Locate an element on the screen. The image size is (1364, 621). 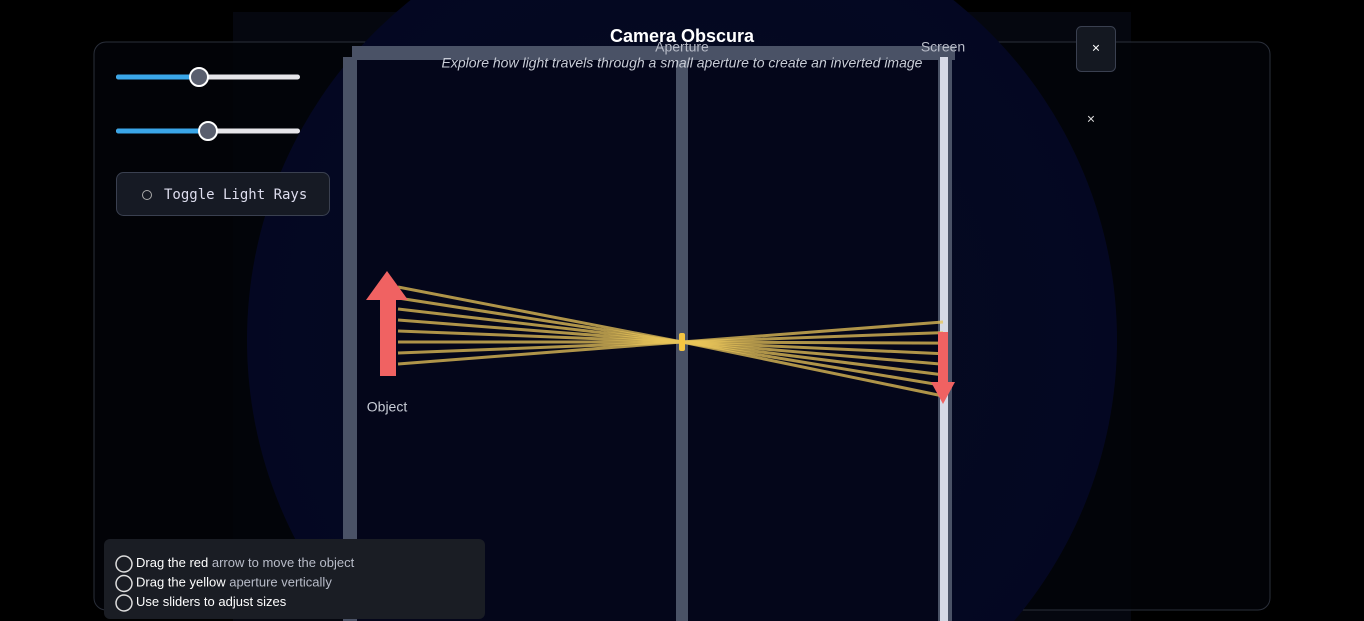
instruction-text: Drag the yellow aperture vertically is located at coordinates (234, 582).